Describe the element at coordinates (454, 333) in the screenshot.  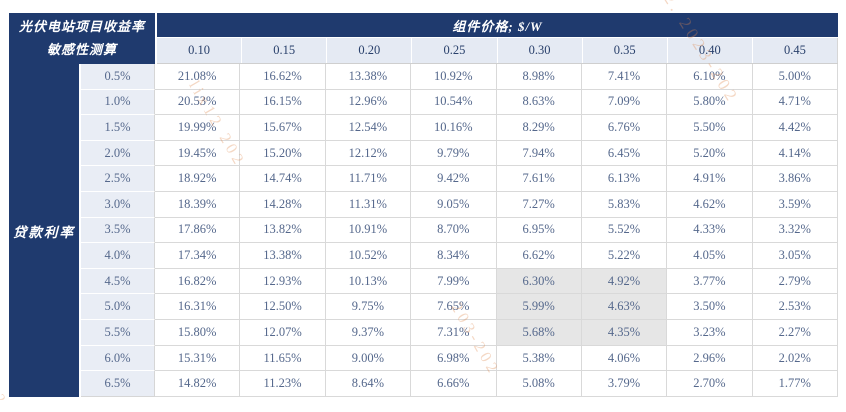
I see `data-cell: 7.31%` at that location.